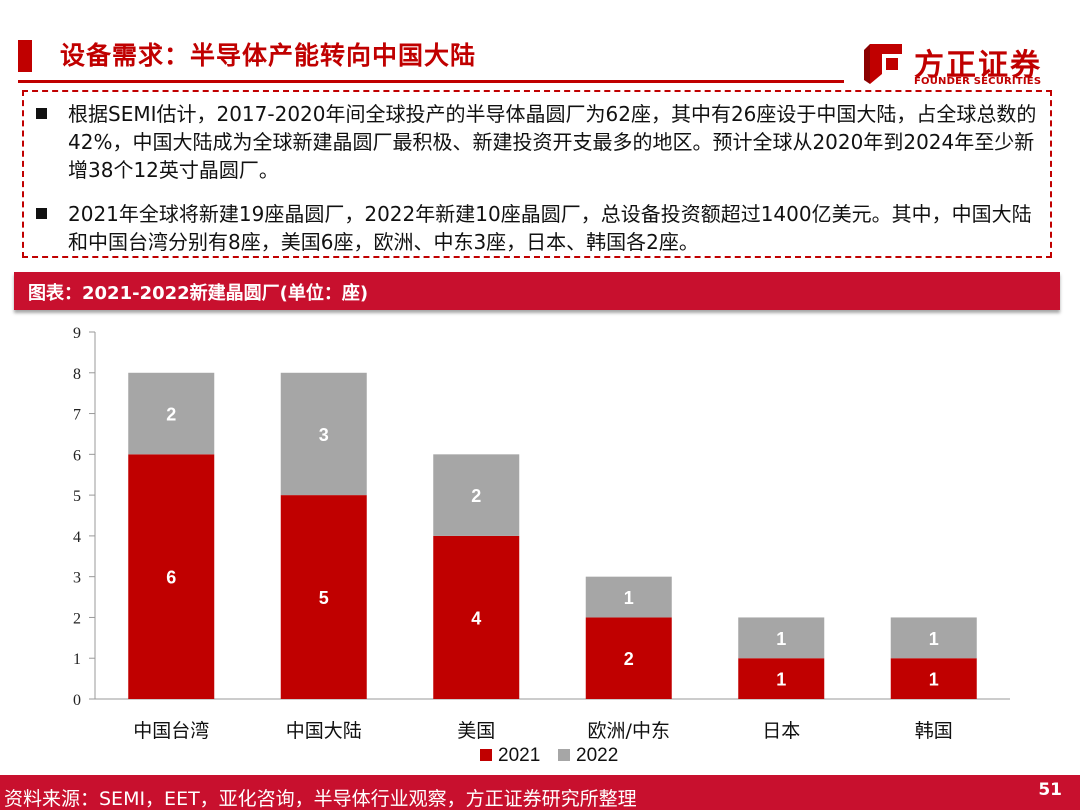 This screenshot has height=811, width=1080. What do you see at coordinates (77, 333) in the screenshot?
I see `y-tick-label: 9` at bounding box center [77, 333].